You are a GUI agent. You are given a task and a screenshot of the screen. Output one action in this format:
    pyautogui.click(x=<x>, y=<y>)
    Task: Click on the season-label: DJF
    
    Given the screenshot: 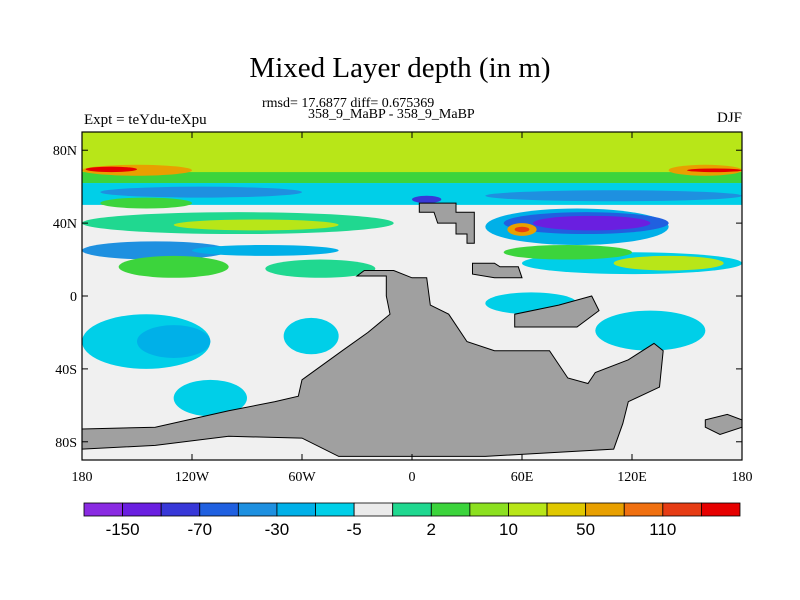 What is the action you would take?
    pyautogui.click(x=729, y=118)
    